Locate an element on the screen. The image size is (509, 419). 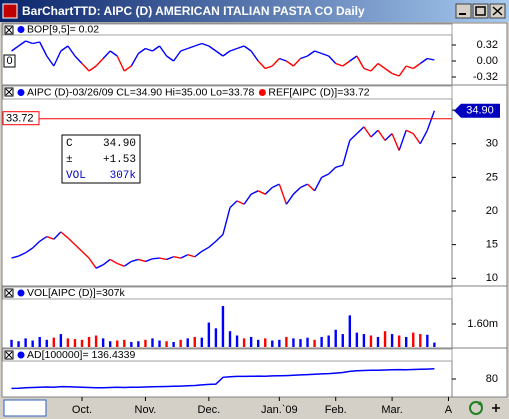
x-tick-label: A is located at coordinates (449, 410).